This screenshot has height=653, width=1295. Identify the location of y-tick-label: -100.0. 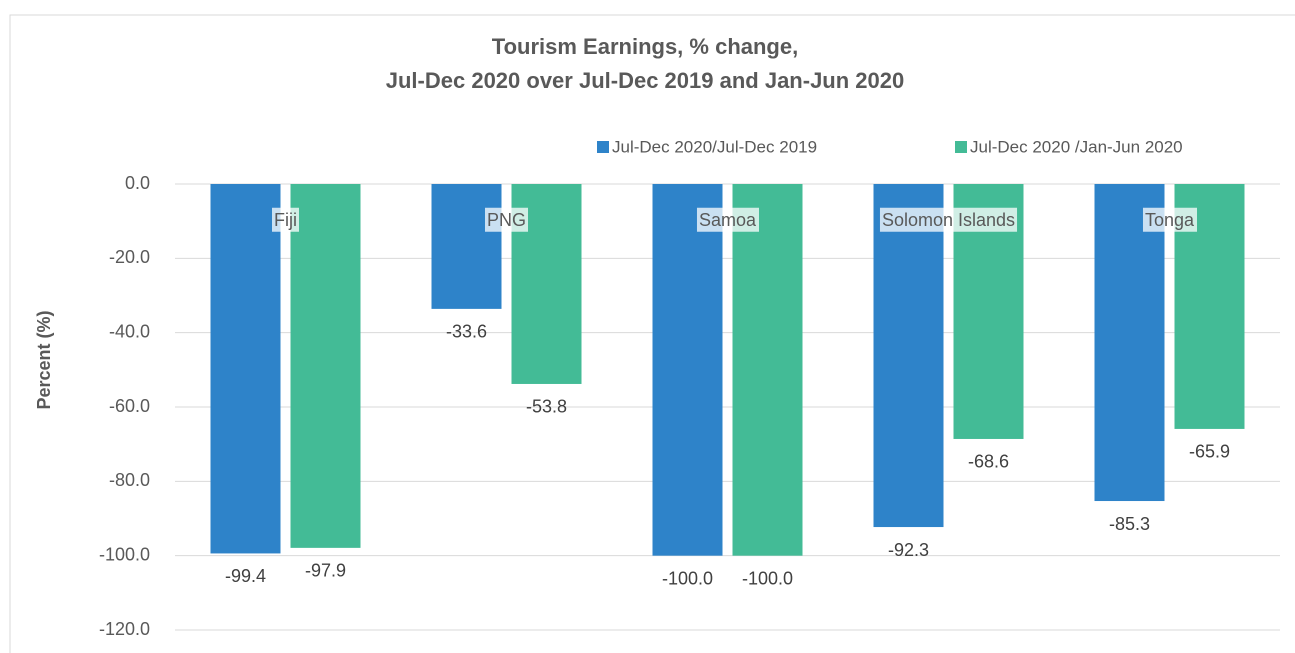
(124, 554).